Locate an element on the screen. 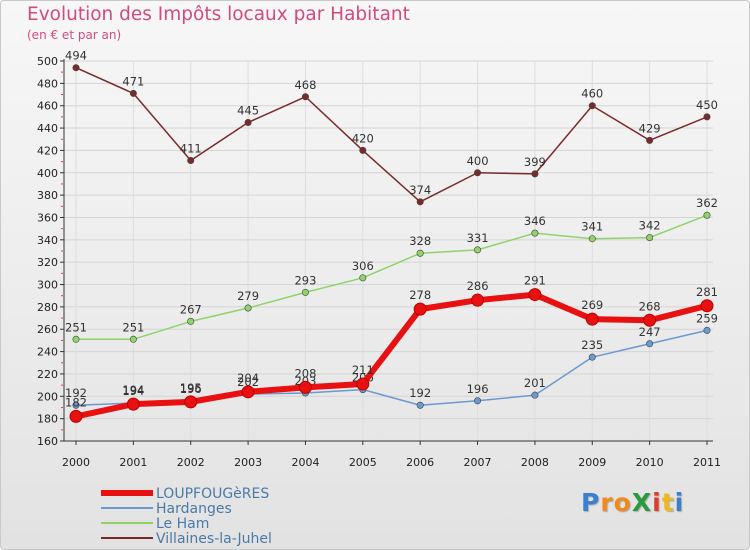 This screenshot has height=550, width=750. data-label: 445 is located at coordinates (248, 110).